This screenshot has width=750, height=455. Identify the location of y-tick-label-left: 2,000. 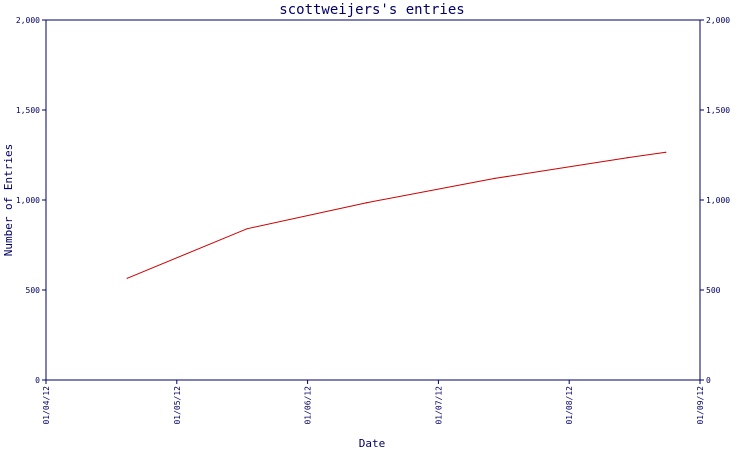
(28, 20).